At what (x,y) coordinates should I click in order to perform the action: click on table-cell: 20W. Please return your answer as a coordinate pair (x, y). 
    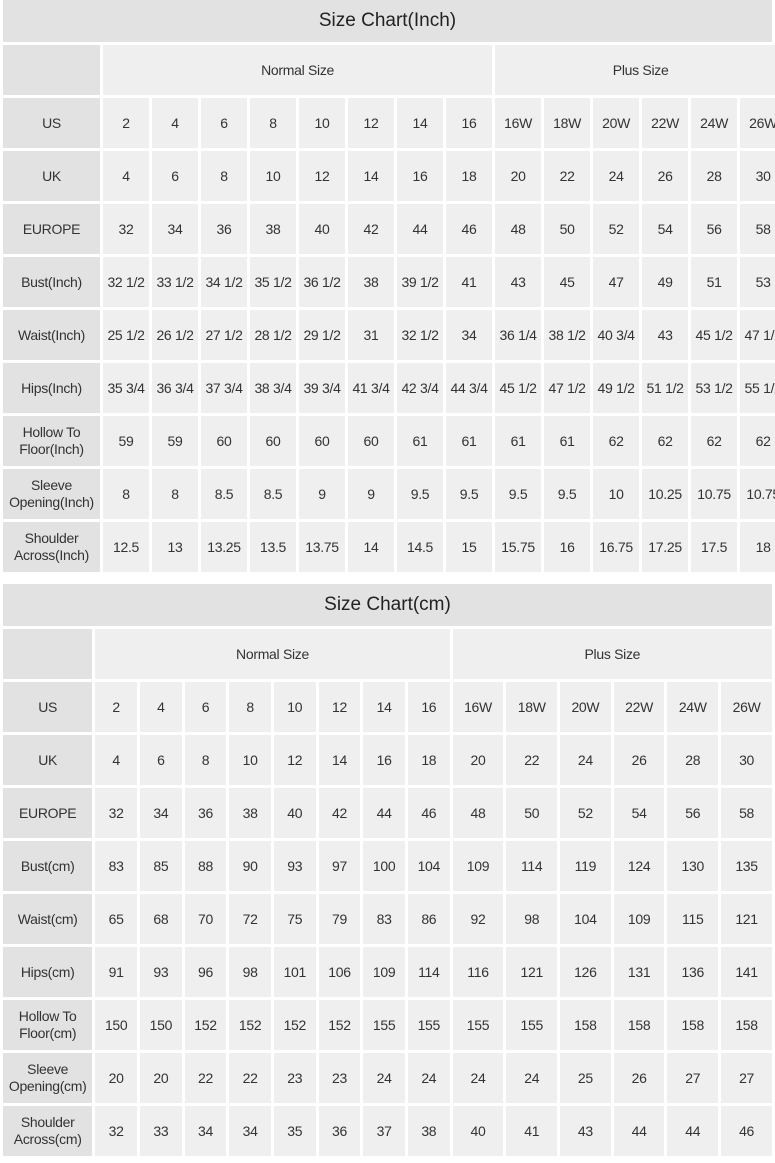
    Looking at the image, I should click on (585, 707).